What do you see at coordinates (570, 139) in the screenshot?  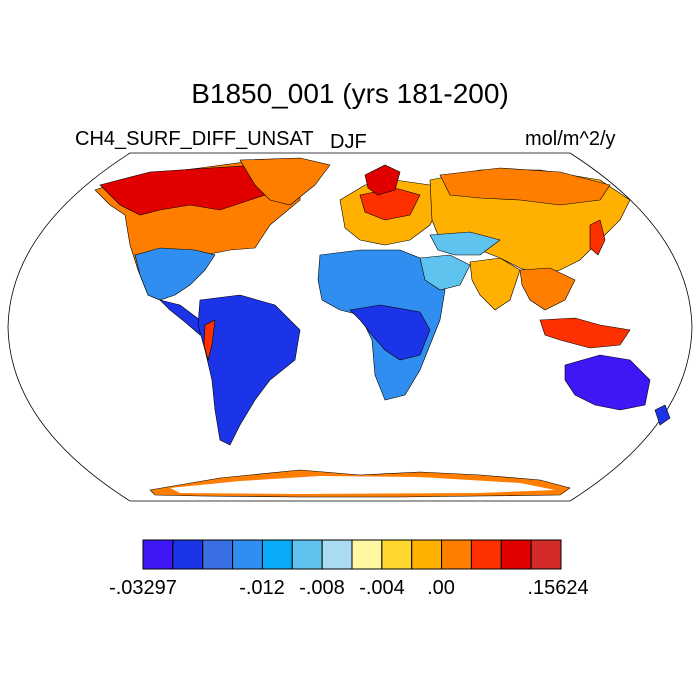 I see `units-label: mol/m^2/y` at bounding box center [570, 139].